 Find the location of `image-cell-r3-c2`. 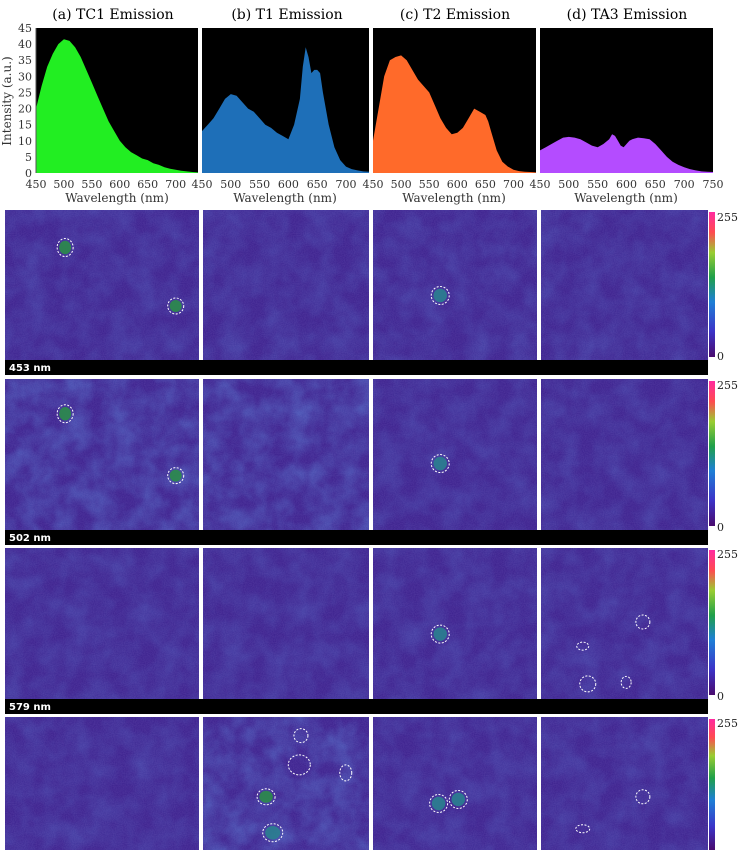

image-cell-r3-c2 is located at coordinates (286, 623).